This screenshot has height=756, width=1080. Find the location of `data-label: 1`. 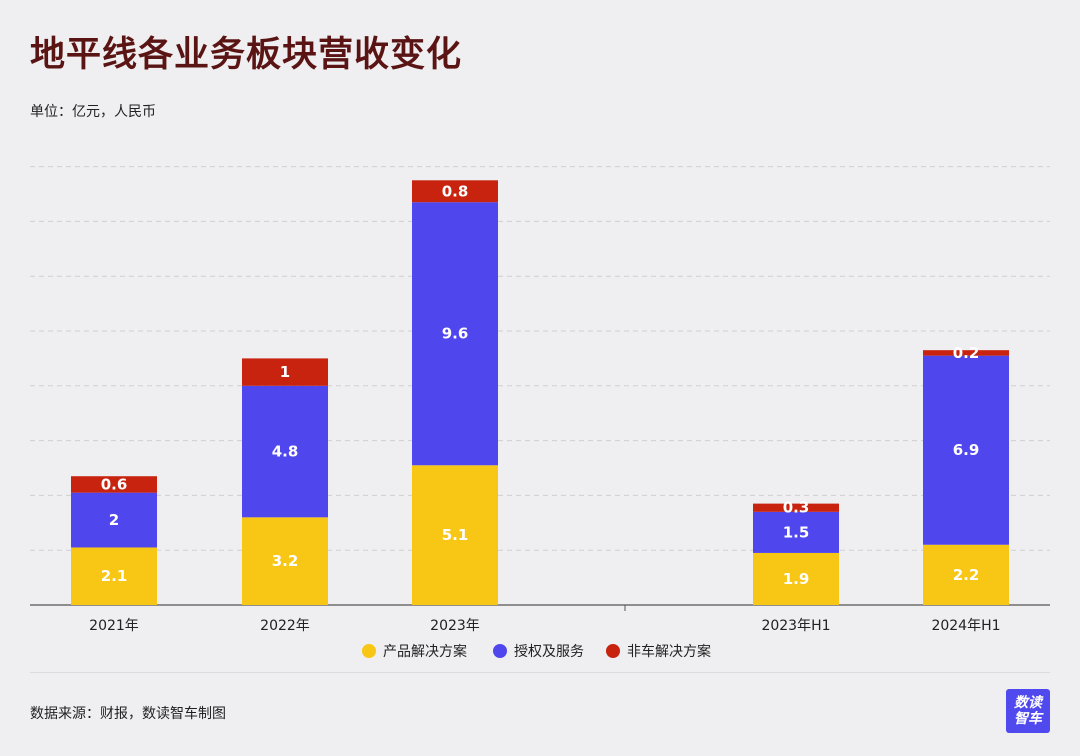

data-label: 1 is located at coordinates (285, 372).